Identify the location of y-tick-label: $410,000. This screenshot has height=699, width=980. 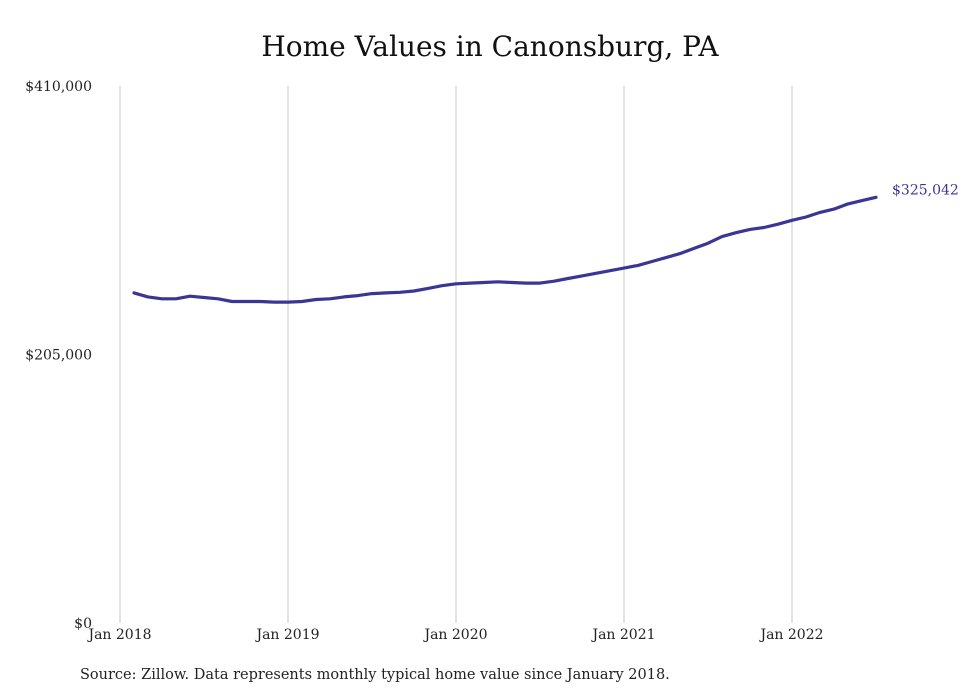
(58, 87).